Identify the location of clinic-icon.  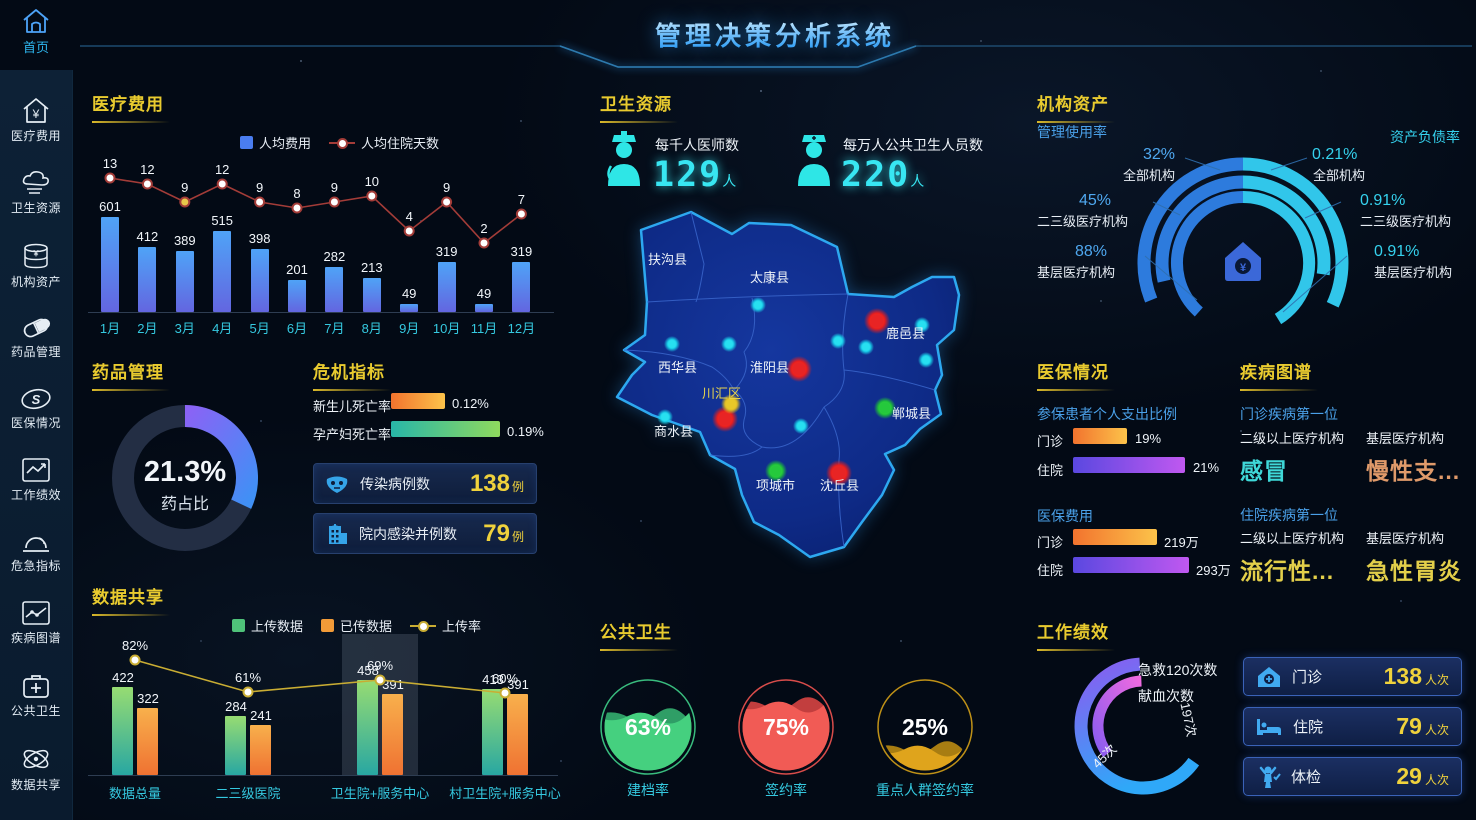
(1269, 676).